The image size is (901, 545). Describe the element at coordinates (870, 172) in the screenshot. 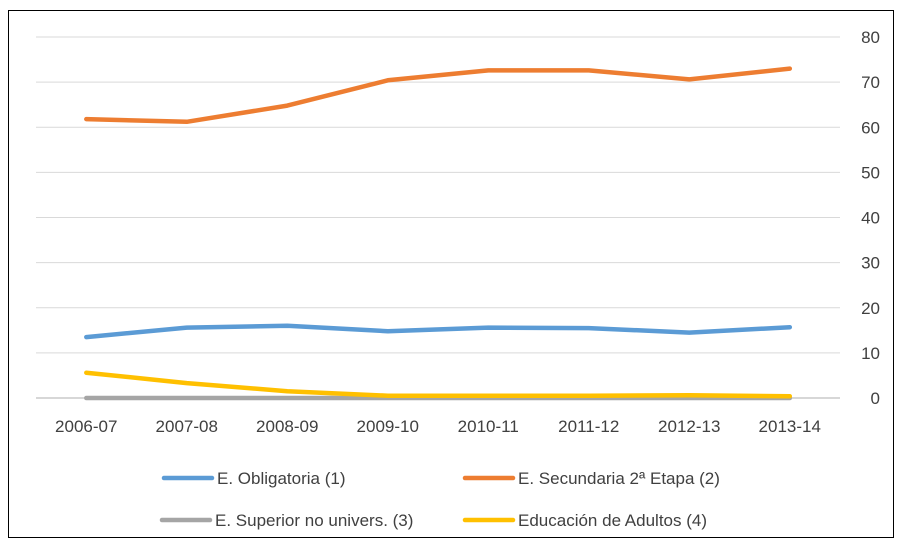

I see `y-tick-label: 50` at that location.